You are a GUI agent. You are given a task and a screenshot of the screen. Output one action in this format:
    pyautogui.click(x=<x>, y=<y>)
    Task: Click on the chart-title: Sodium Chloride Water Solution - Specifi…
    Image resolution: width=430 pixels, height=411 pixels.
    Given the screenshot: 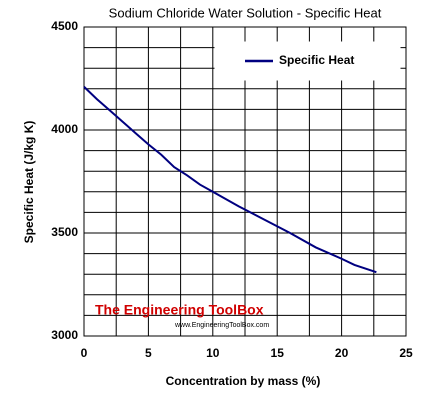 What is the action you would take?
    pyautogui.click(x=245, y=12)
    